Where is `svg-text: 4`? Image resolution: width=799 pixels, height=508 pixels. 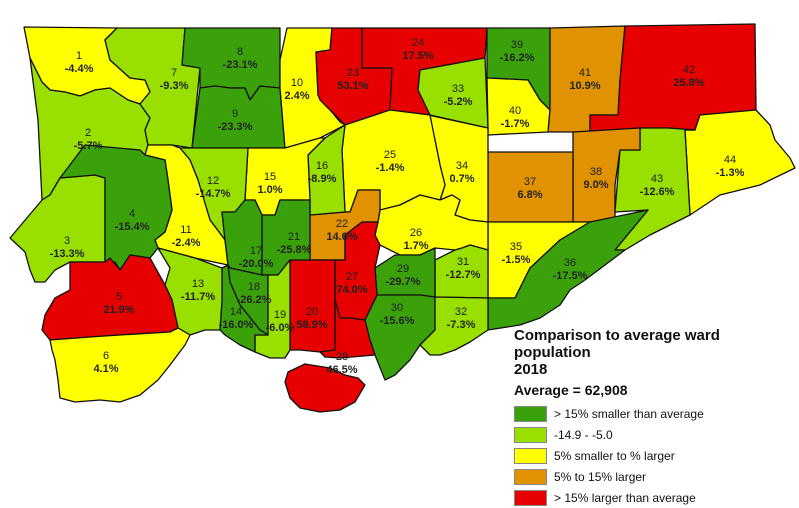 svg-text: 4 is located at coordinates (132, 214).